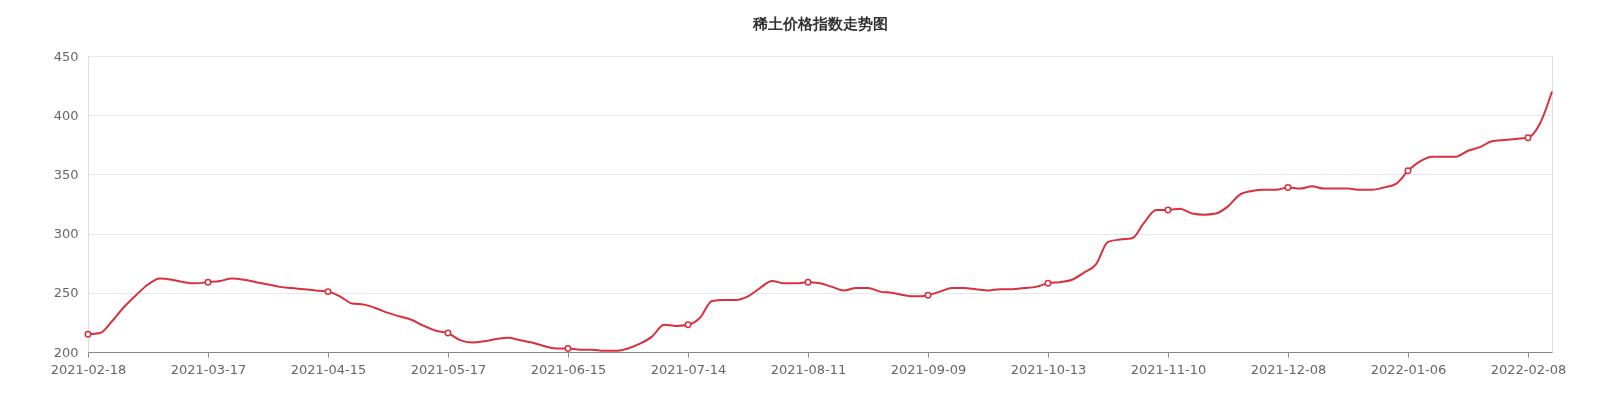 This screenshot has height=407, width=1600. Describe the element at coordinates (328, 369) in the screenshot. I see `x-tick-label: 2021-04-15` at that location.